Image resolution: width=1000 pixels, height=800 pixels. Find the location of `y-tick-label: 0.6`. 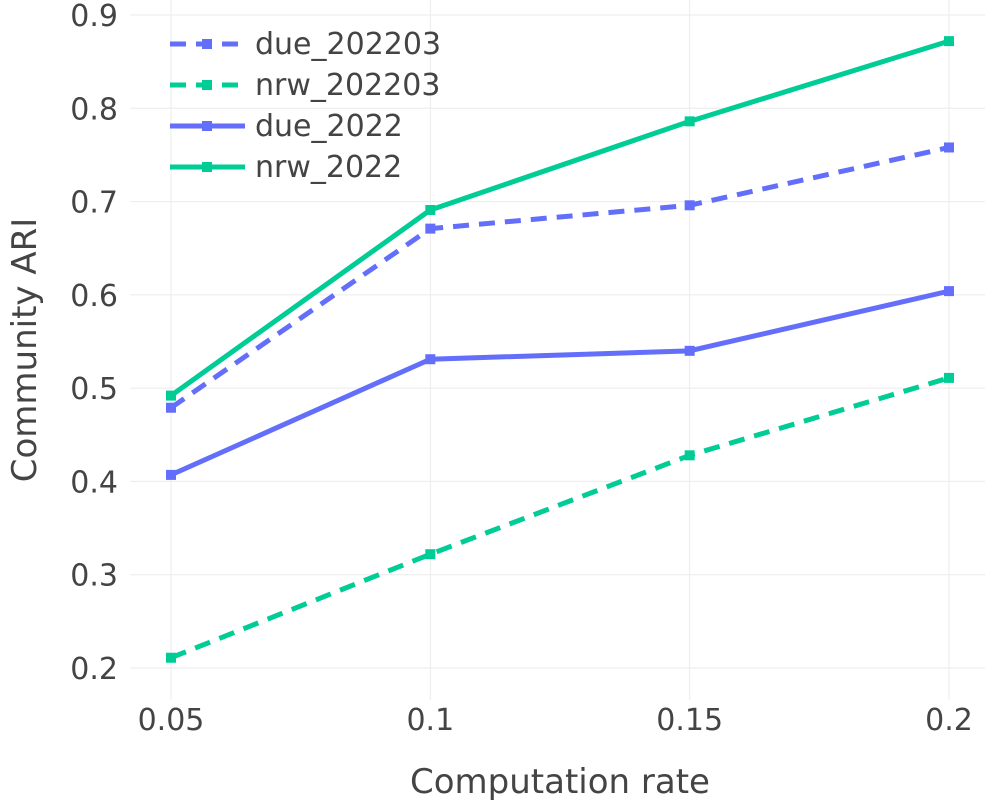

y-tick-label: 0.6 is located at coordinates (94, 296).